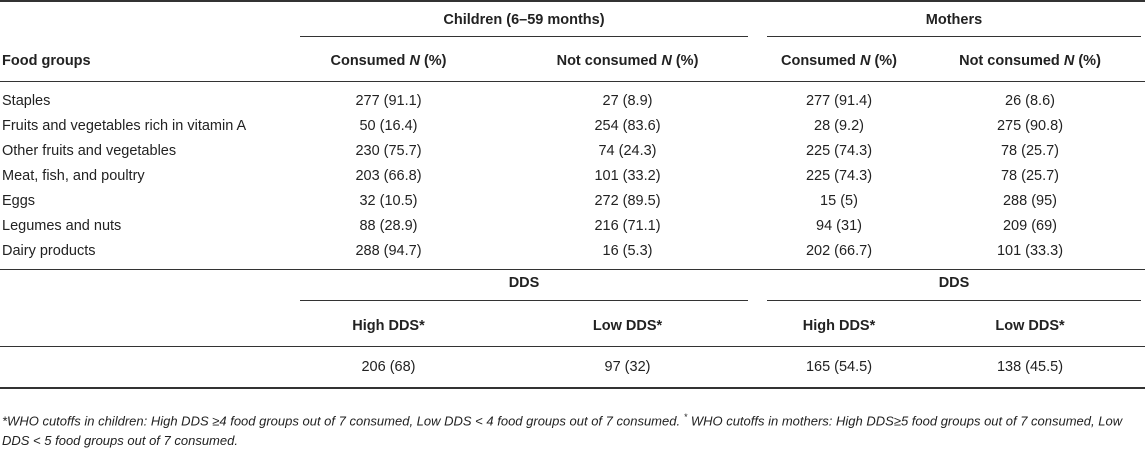  What do you see at coordinates (89, 150) in the screenshot?
I see `food-group-label: Other fruits and vegetables` at bounding box center [89, 150].